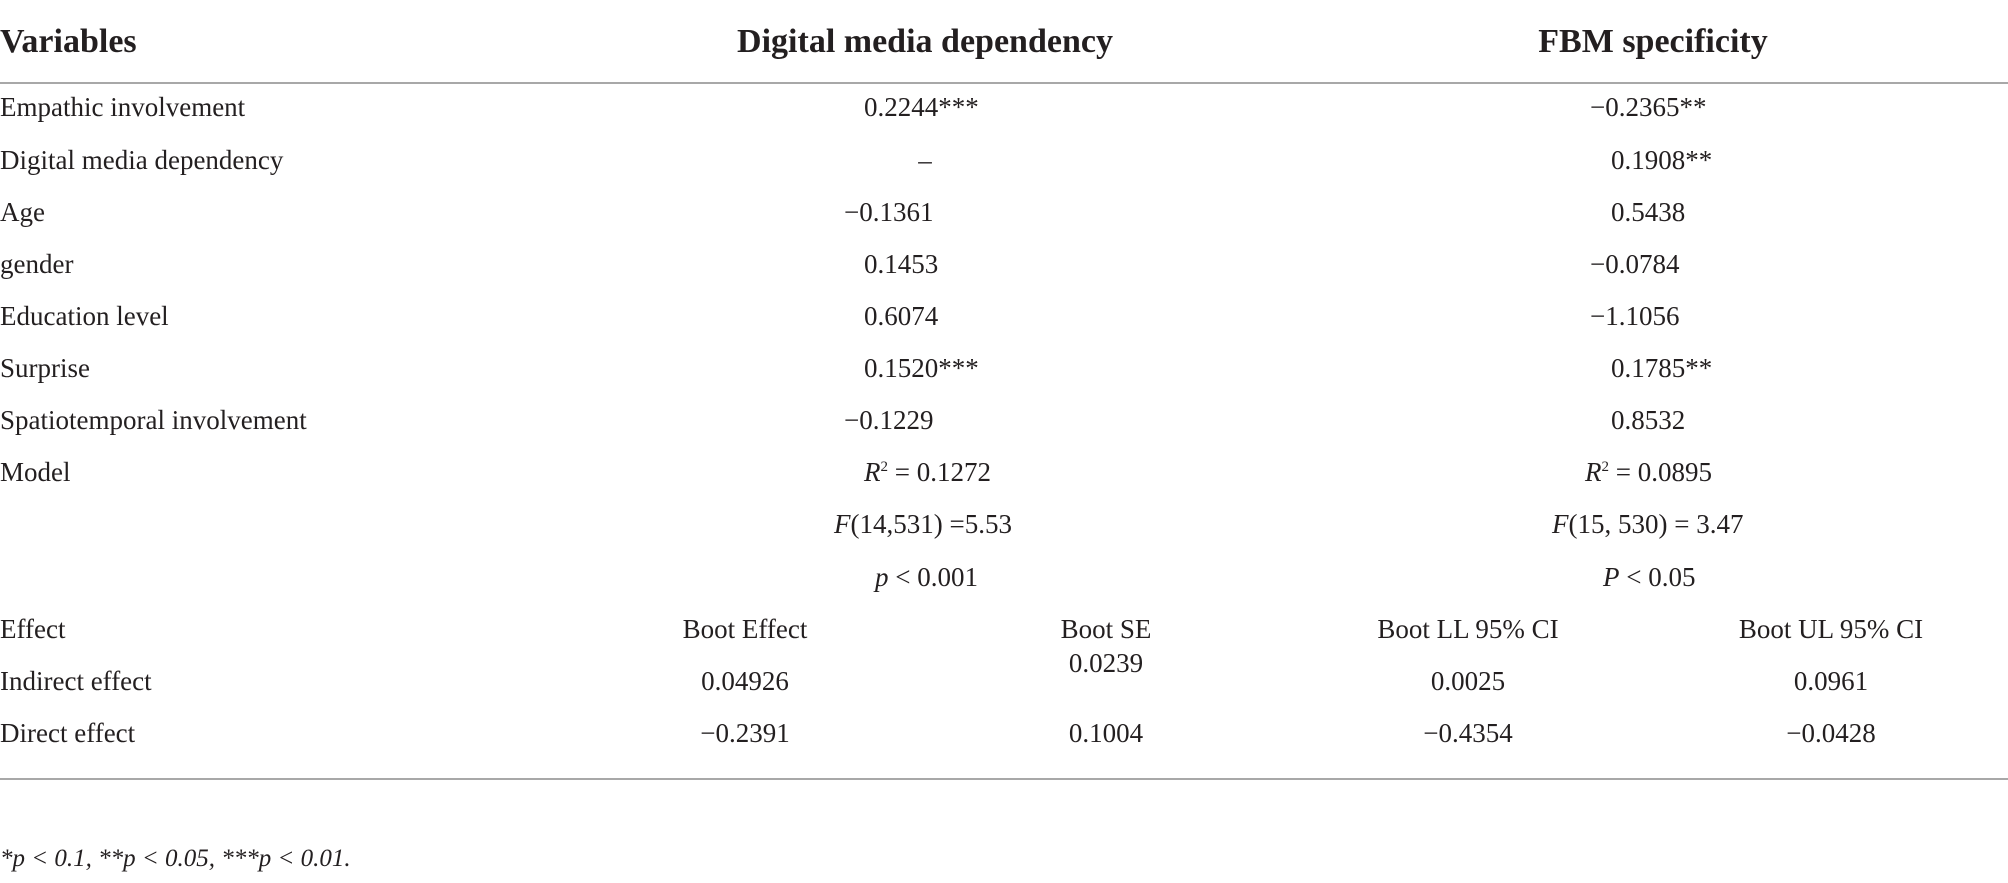 The height and width of the screenshot is (883, 2008). I want to click on header-fbm-specificity: FBM specificity, so click(1653, 41).